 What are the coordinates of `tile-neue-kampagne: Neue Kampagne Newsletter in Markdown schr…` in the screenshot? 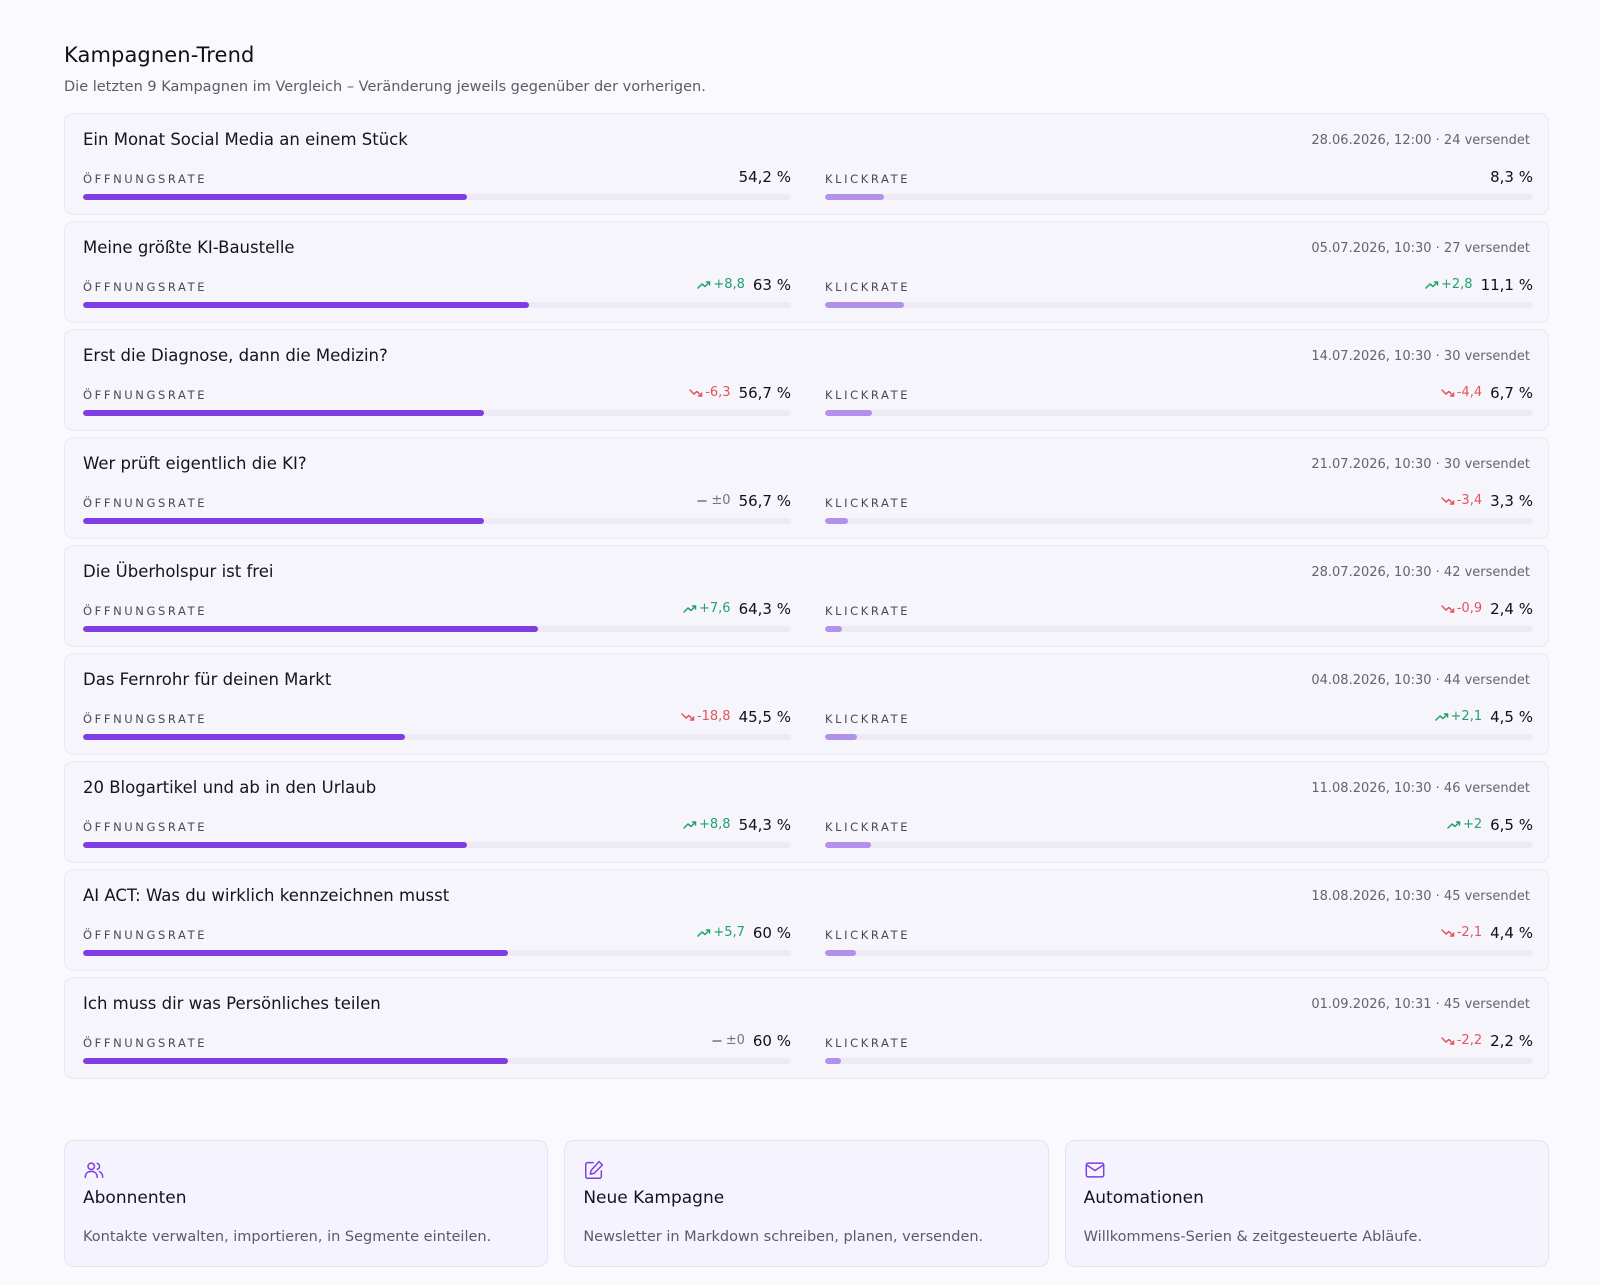 It's located at (806, 1203).